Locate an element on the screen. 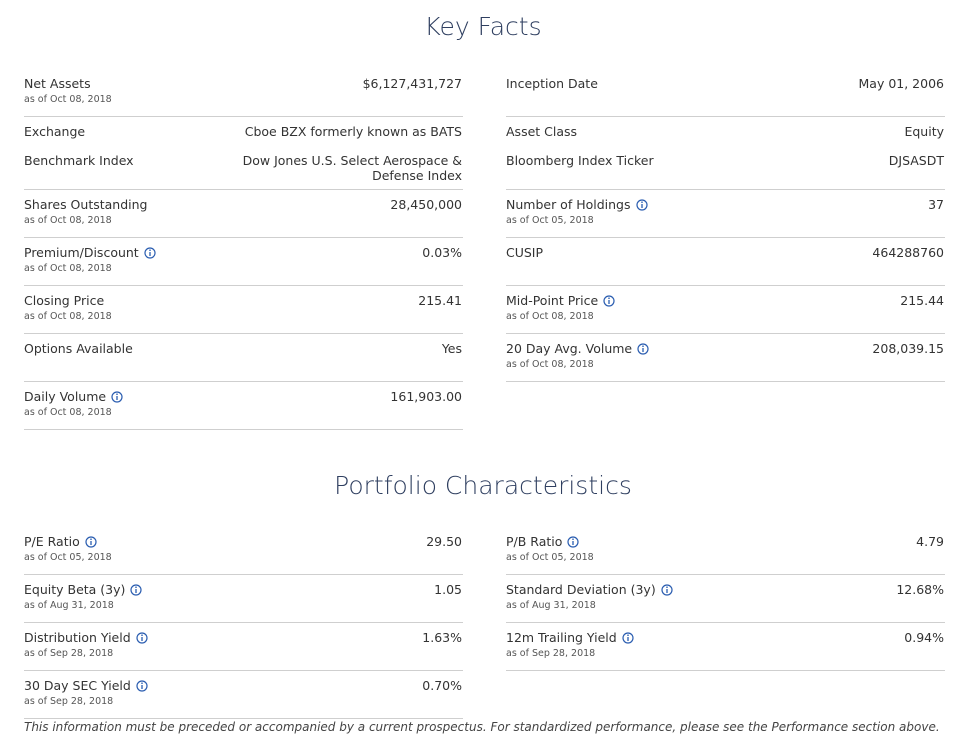 The image size is (966, 750). fact-value: 0.03% is located at coordinates (442, 252).